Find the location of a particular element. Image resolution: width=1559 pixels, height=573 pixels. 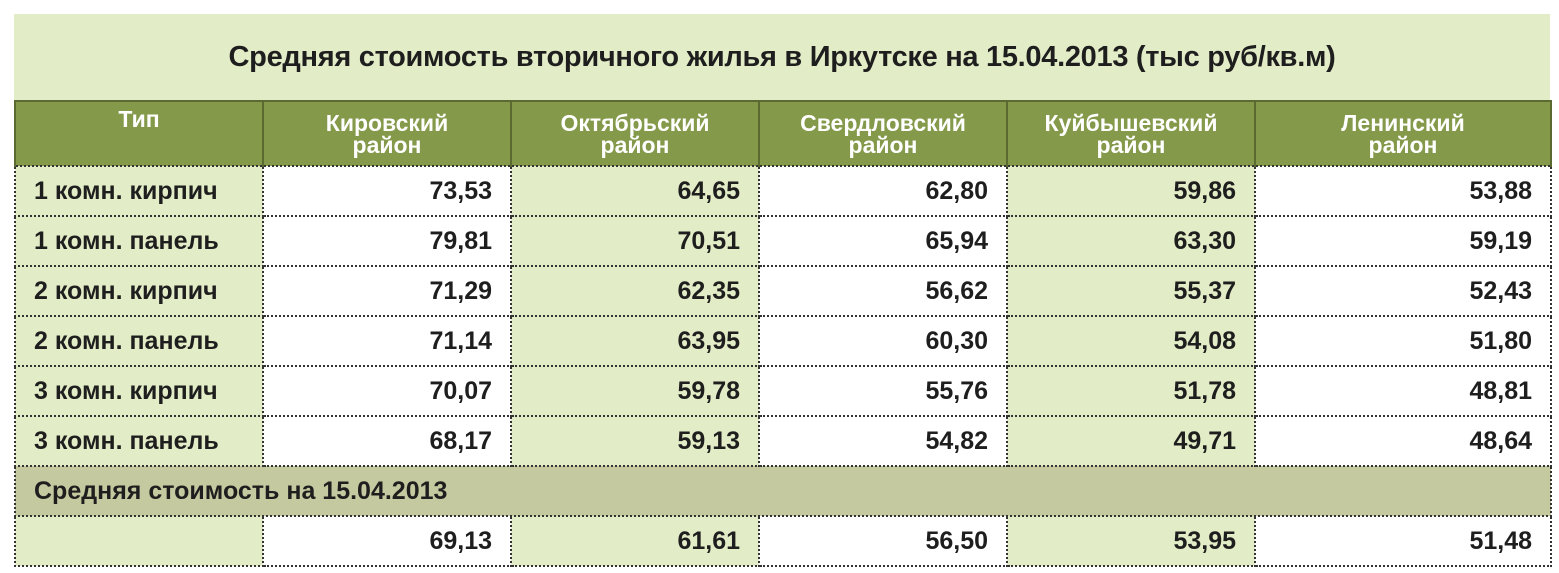

price-cell: 54,82 is located at coordinates (883, 441).